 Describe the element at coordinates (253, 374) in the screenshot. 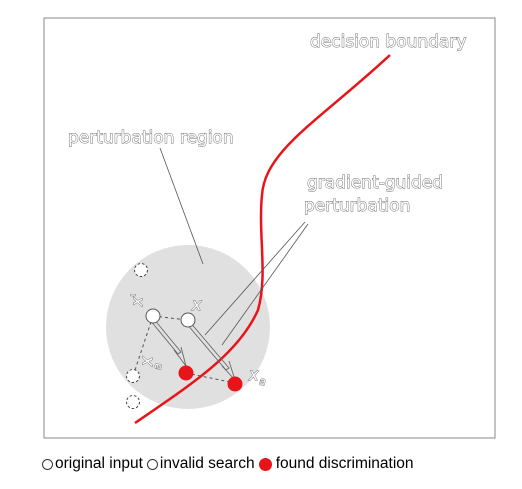

I see `x-a-right-label: x` at that location.